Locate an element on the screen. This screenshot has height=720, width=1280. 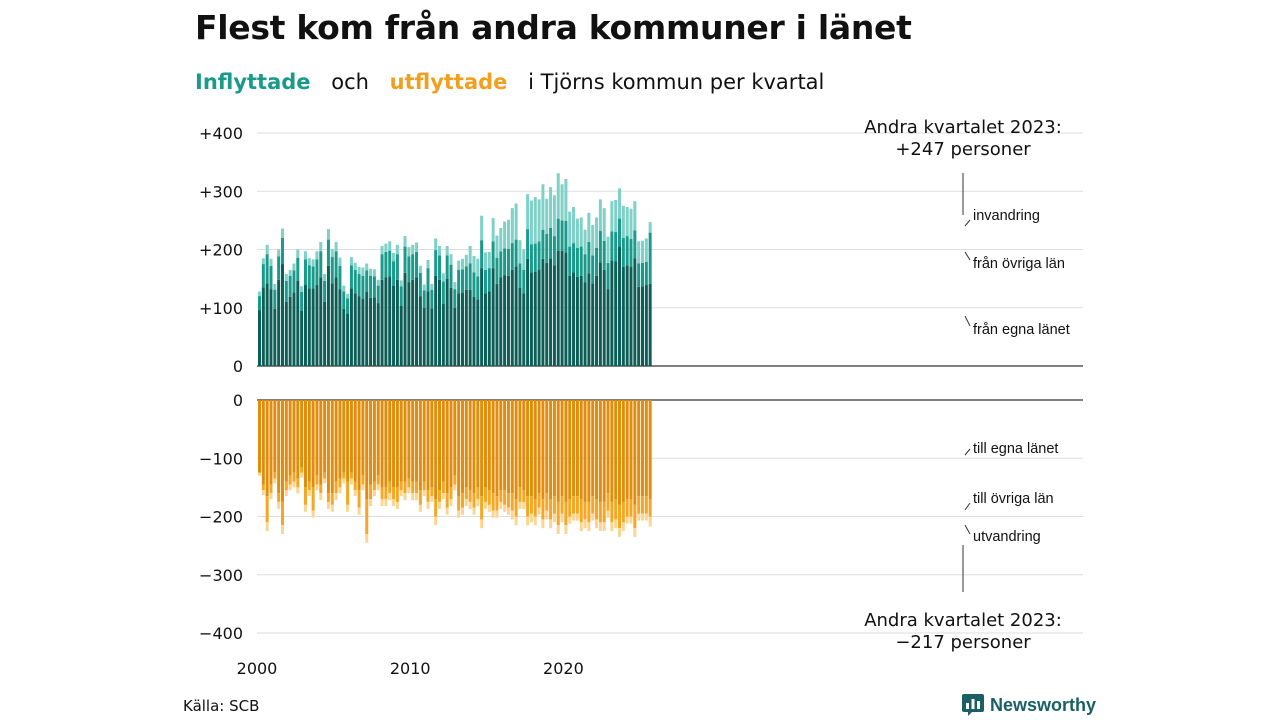
leader-ovriga-out is located at coordinates (967, 506).